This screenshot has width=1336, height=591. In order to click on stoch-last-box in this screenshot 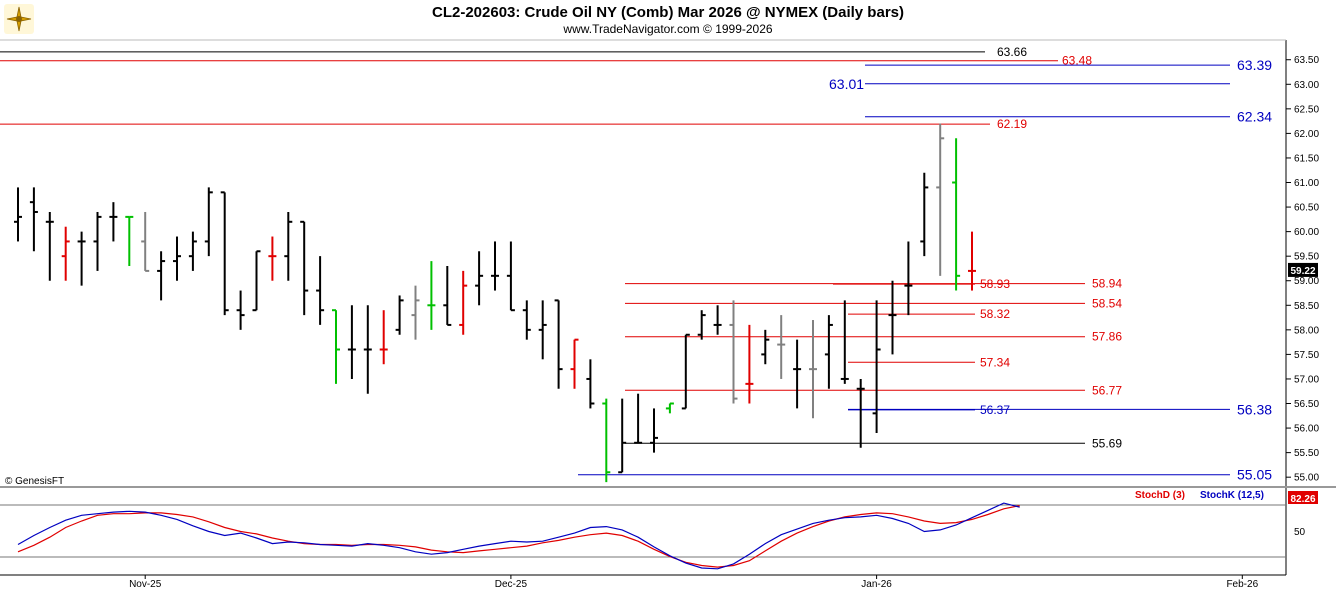, I will do `click(1303, 497)`.